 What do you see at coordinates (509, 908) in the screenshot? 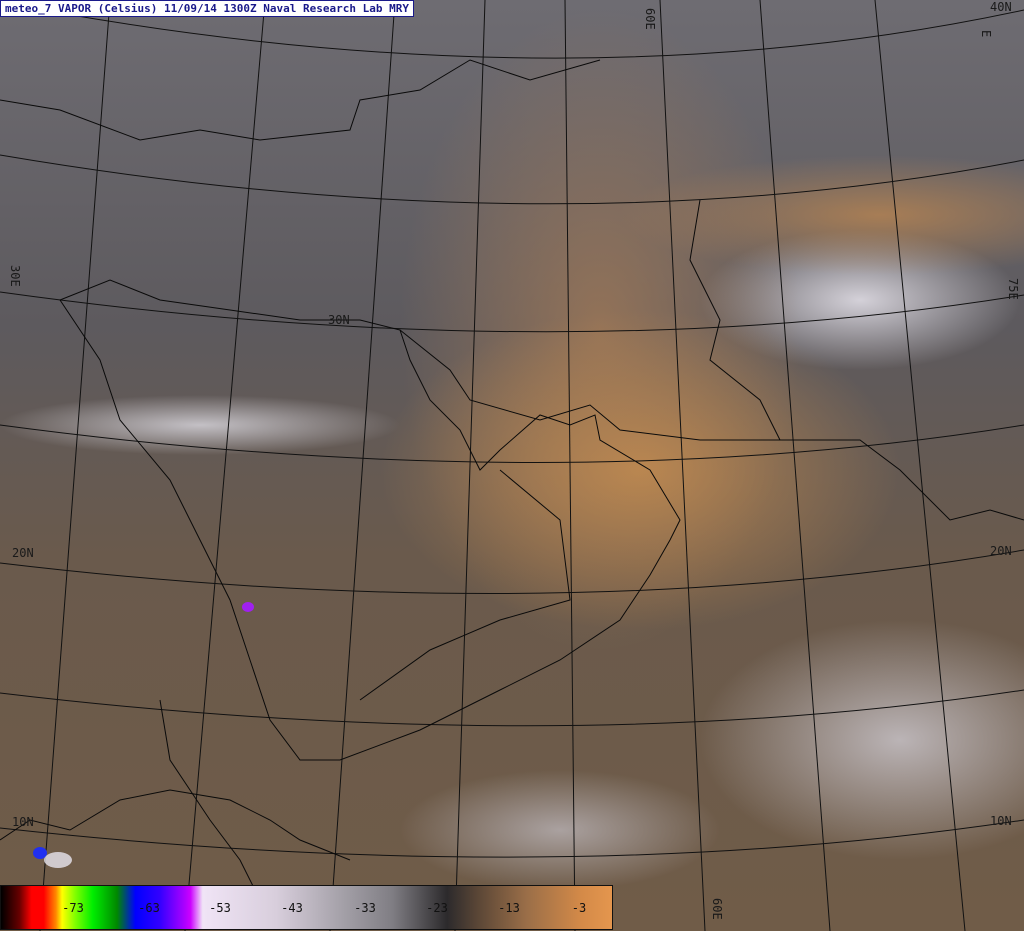
I see `colorbar-tick: -13` at bounding box center [509, 908].